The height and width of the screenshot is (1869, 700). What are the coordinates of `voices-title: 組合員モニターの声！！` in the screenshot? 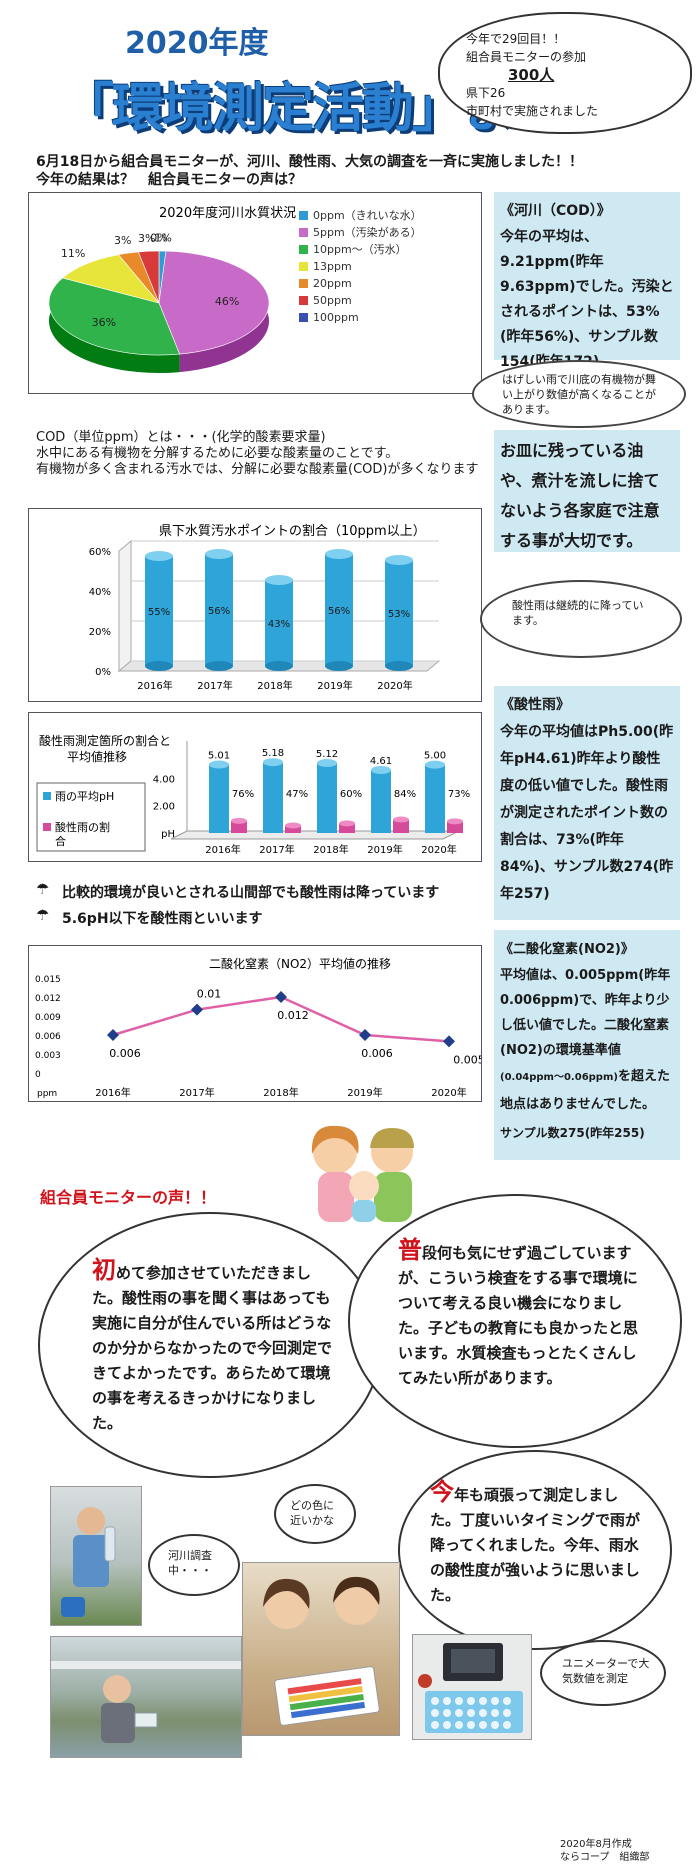 It's located at (128, 1197).